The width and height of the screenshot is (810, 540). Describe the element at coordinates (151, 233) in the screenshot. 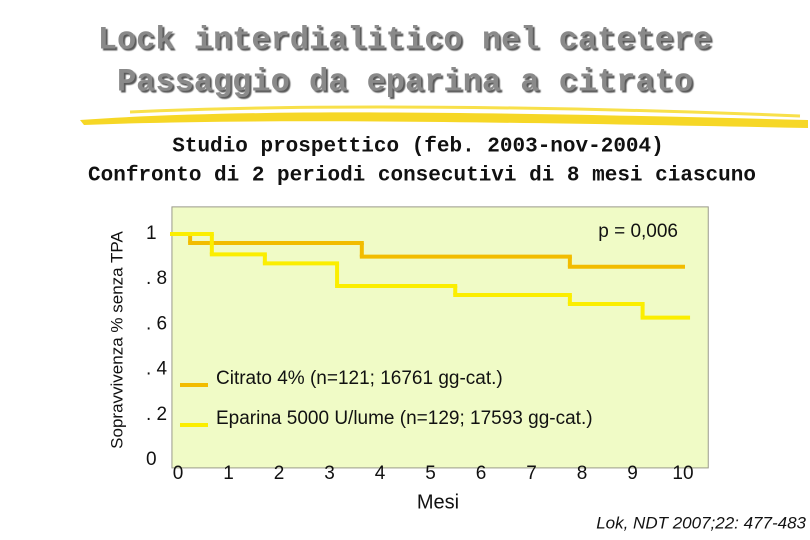

I see `y-tick-label: 1` at that location.